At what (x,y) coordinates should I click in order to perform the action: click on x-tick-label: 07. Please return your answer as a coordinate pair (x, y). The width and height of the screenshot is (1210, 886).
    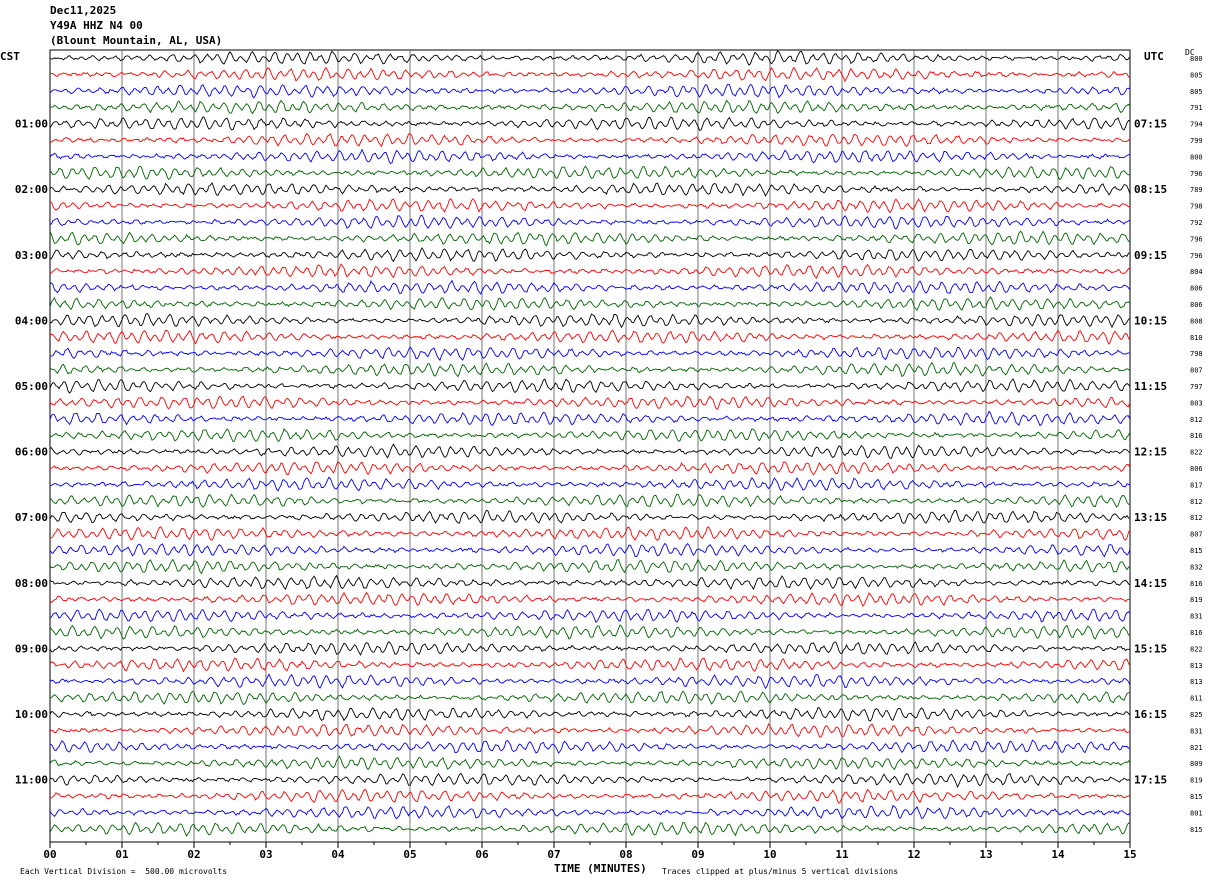
    Looking at the image, I should click on (553, 854).